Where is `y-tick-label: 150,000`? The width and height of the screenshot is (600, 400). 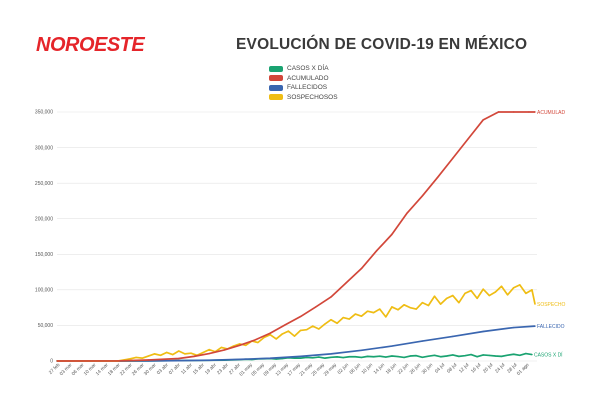
y-tick-label: 150,000 is located at coordinates (44, 255).